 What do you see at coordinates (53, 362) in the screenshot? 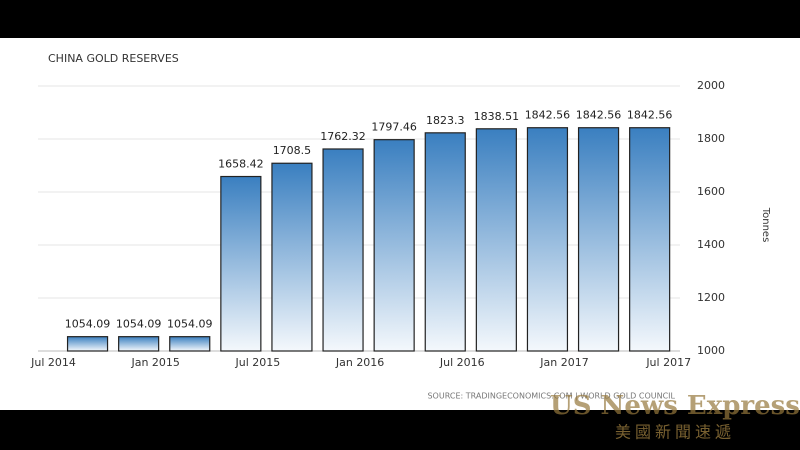
I see `x-tick-label: Jul 2014` at bounding box center [53, 362].